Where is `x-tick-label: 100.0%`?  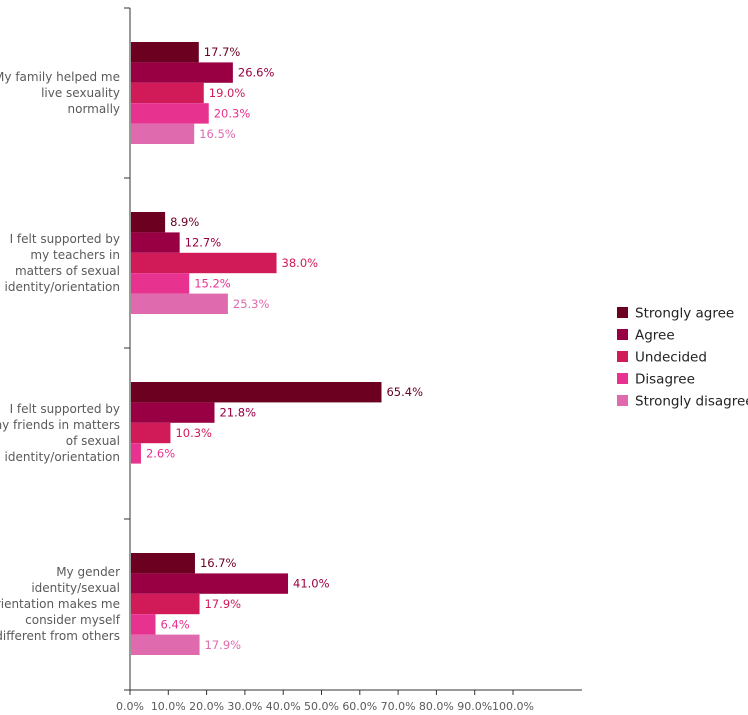
x-tick-label: 100.0% is located at coordinates (513, 706).